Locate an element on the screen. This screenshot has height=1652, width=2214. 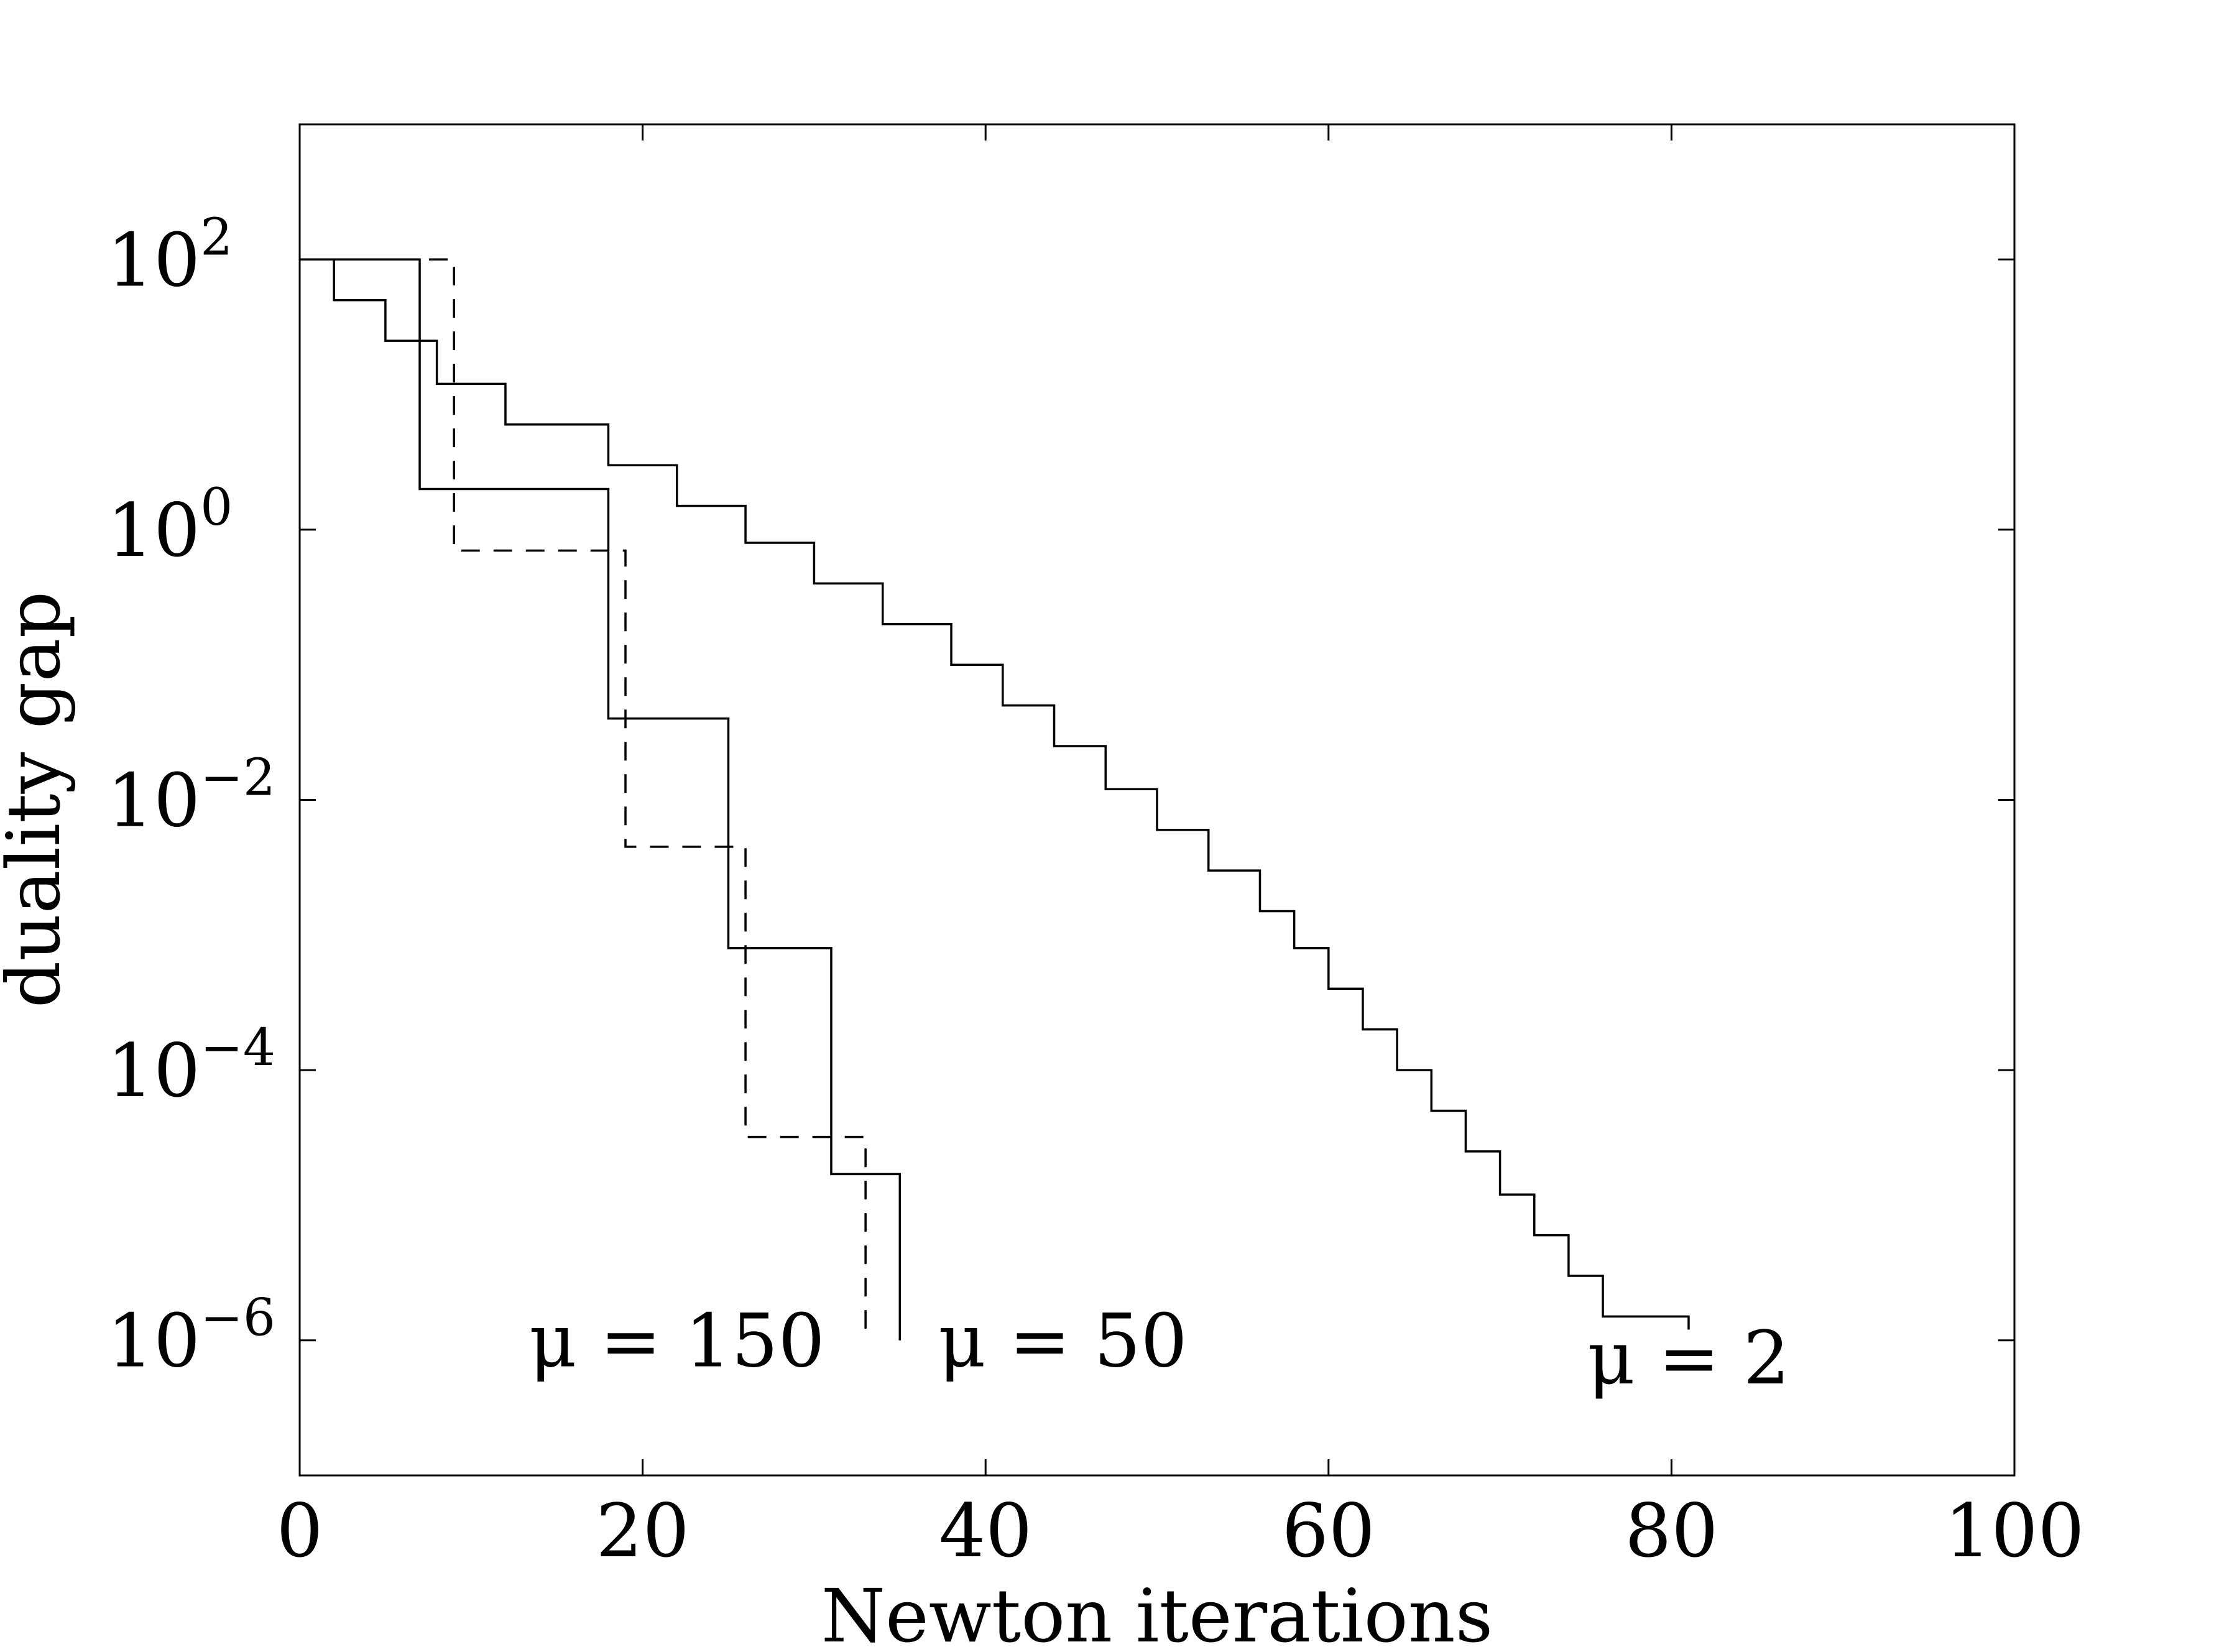
x-tick-label: 40 is located at coordinates (985, 1531).